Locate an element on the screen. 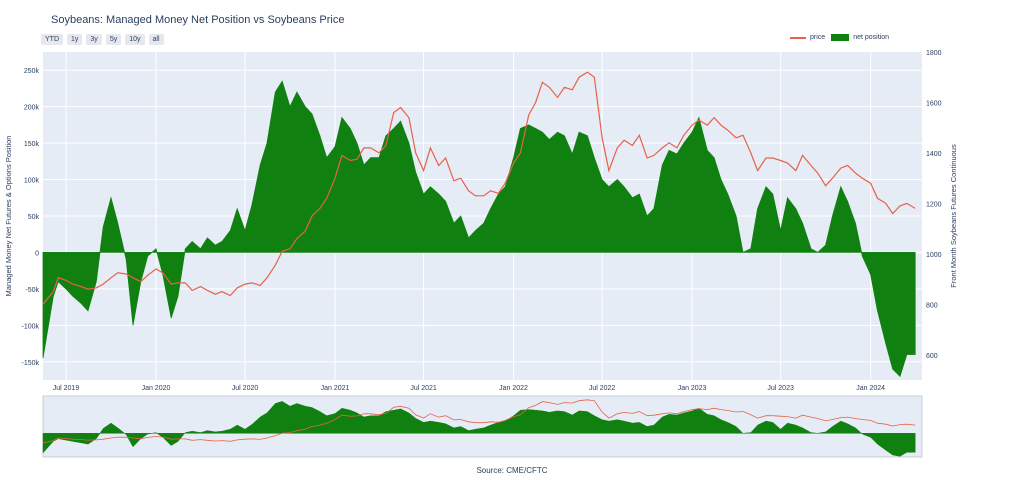 This screenshot has width=1024, height=500. x-tick-label: Jan 2023 is located at coordinates (692, 388).